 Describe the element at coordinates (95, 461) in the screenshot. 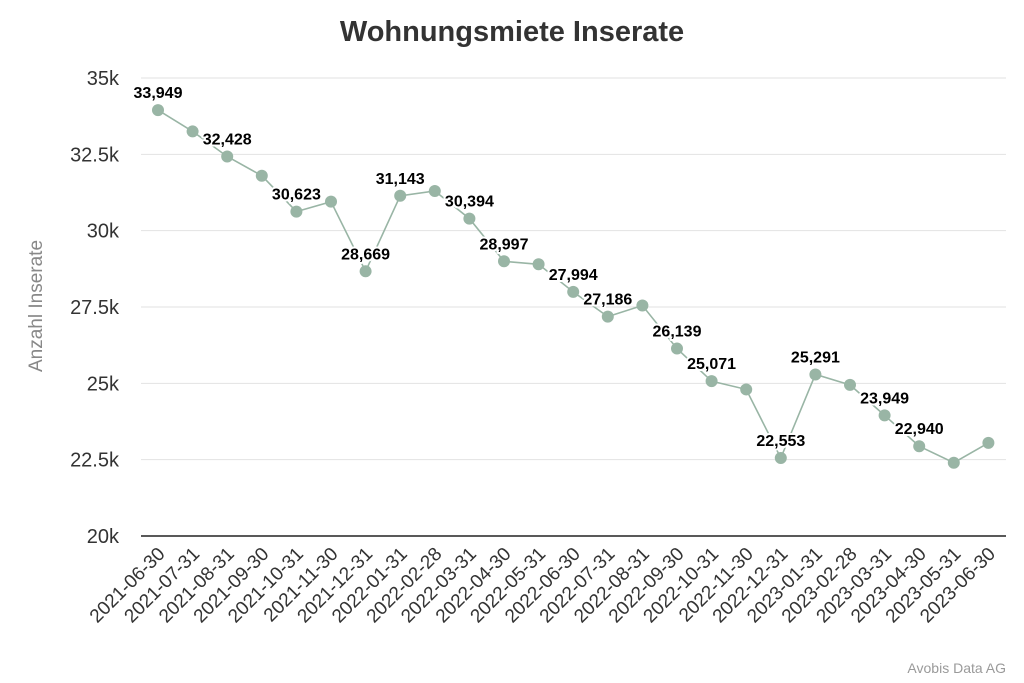

I see `y-tick-label: 22.5k` at that location.